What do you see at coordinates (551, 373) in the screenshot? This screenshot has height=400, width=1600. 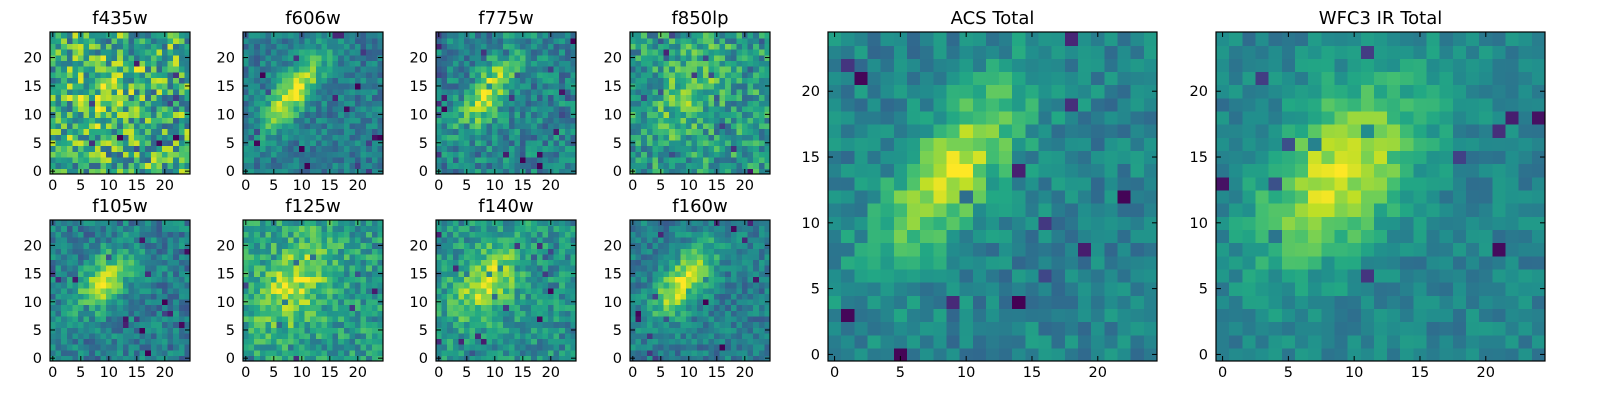 I see `x-tick-label: 20` at bounding box center [551, 373].